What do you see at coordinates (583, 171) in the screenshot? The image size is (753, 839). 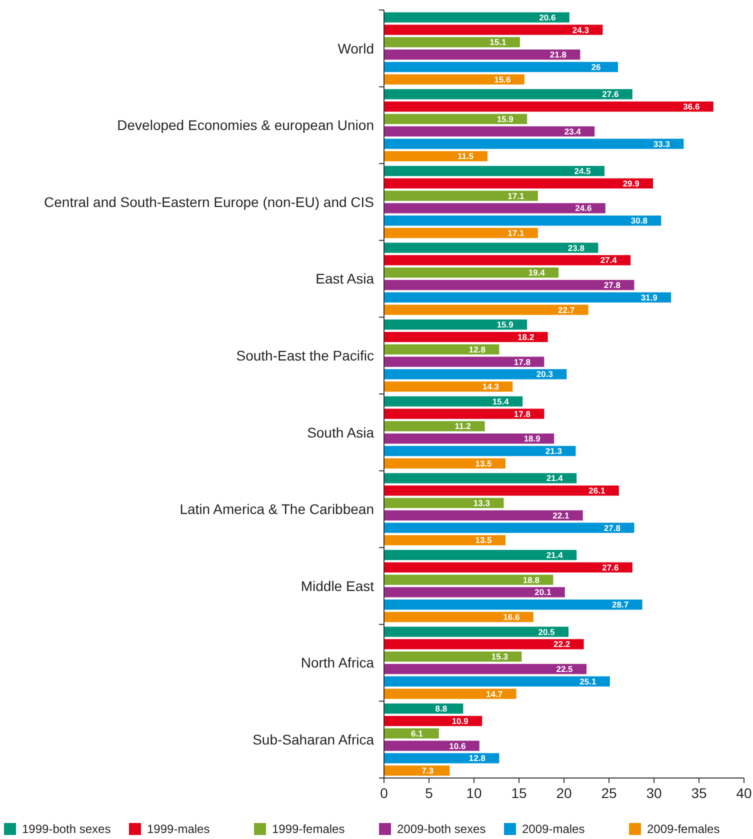 I see `data-label: 24.5` at bounding box center [583, 171].